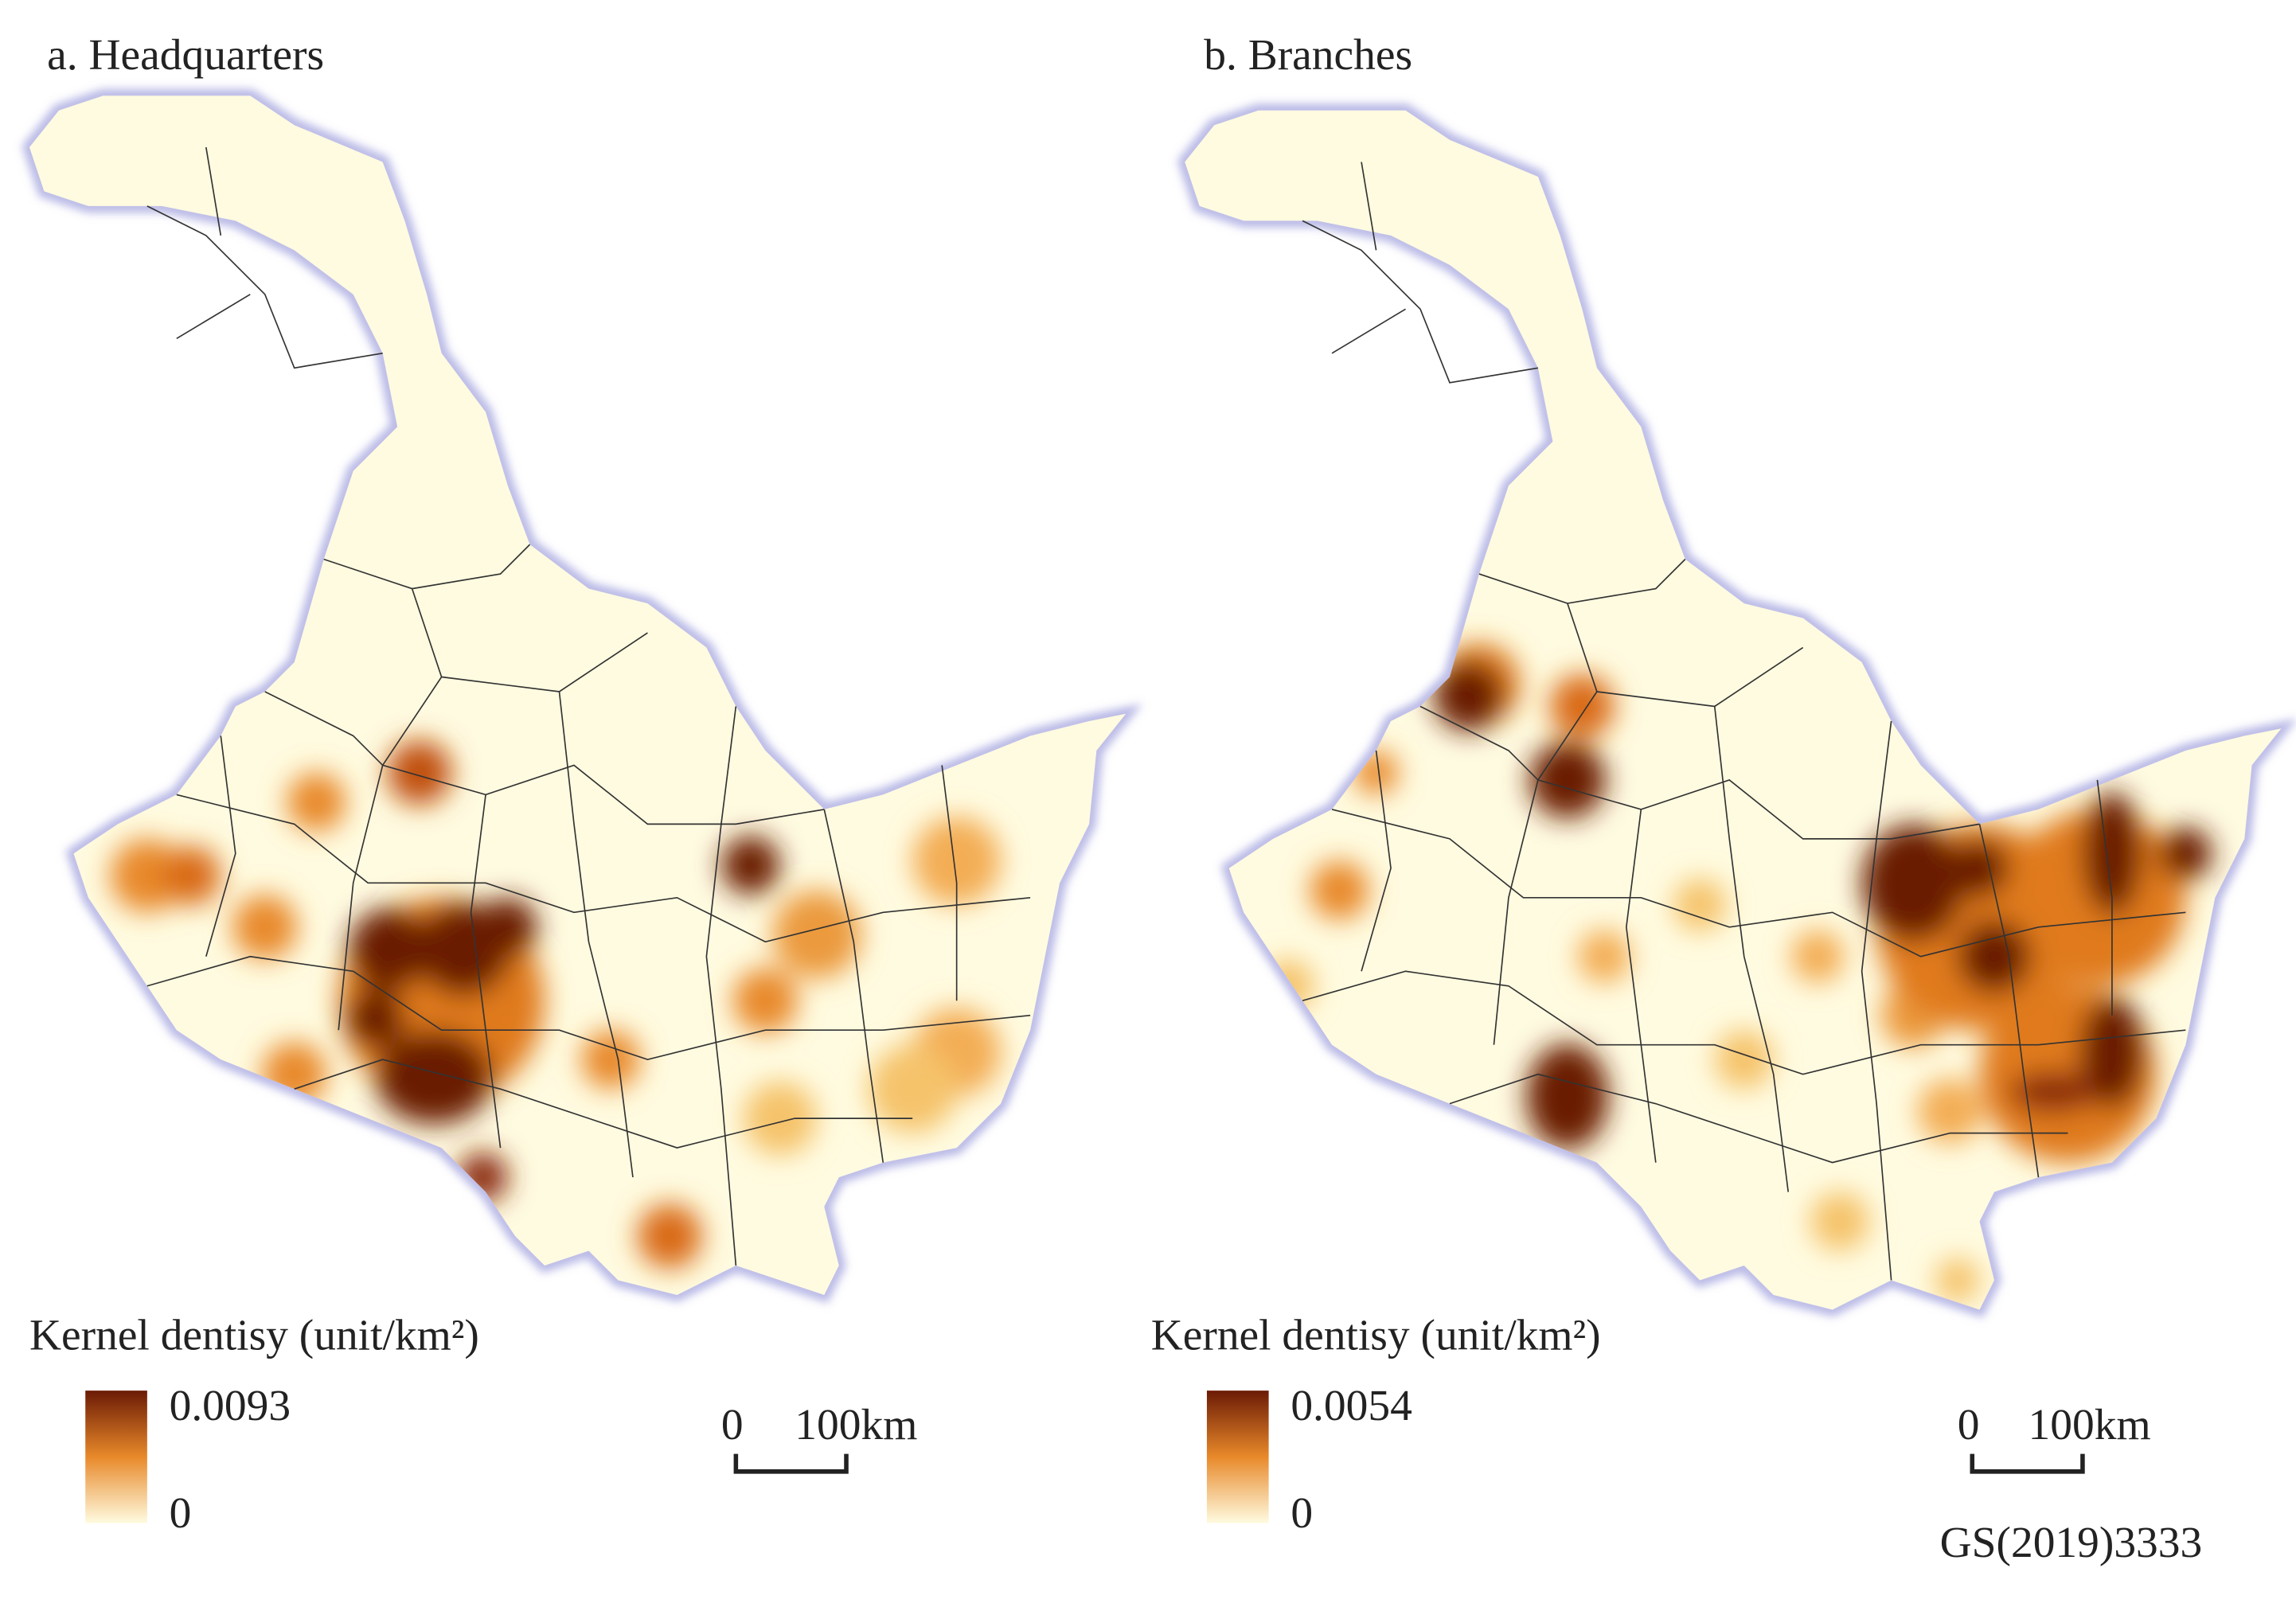 This screenshot has height=1607, width=2296. What do you see at coordinates (2071, 1542) in the screenshot?
I see `map-code: GS(2019)3333` at bounding box center [2071, 1542].